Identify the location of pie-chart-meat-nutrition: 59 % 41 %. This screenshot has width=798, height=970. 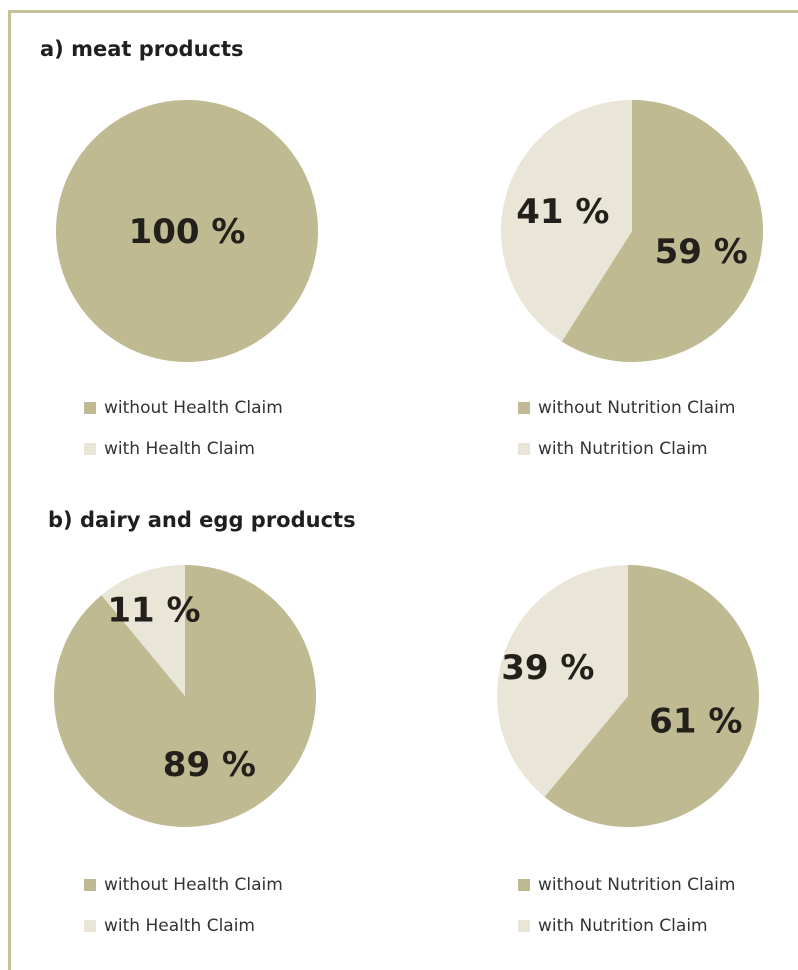
(632, 231).